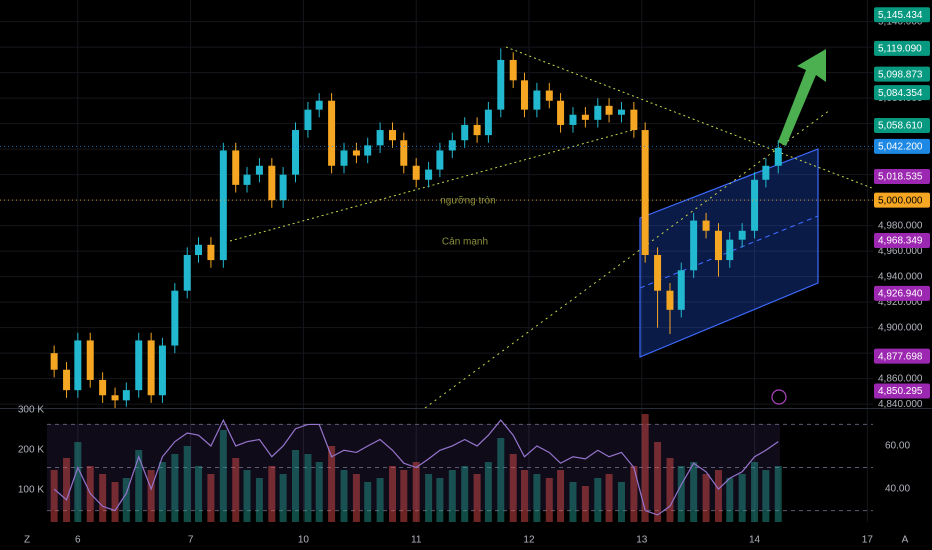 The height and width of the screenshot is (550, 932). I want to click on price-badge-label: 5,058.610, so click(900, 126).